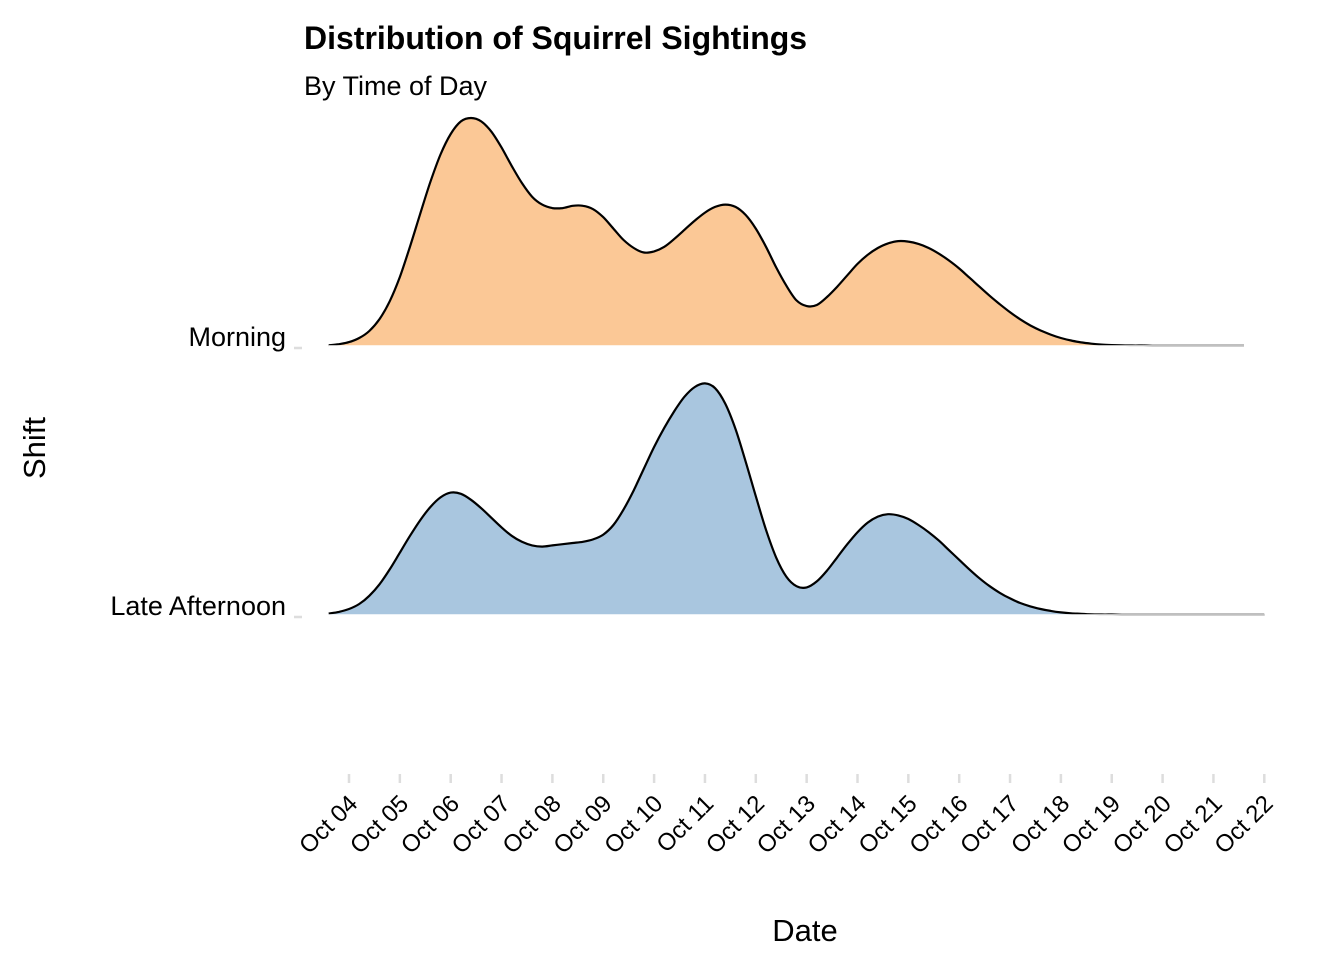 The image size is (1344, 960). Describe the element at coordinates (633, 824) in the screenshot. I see `x-tick-label: Oct 10` at that location.